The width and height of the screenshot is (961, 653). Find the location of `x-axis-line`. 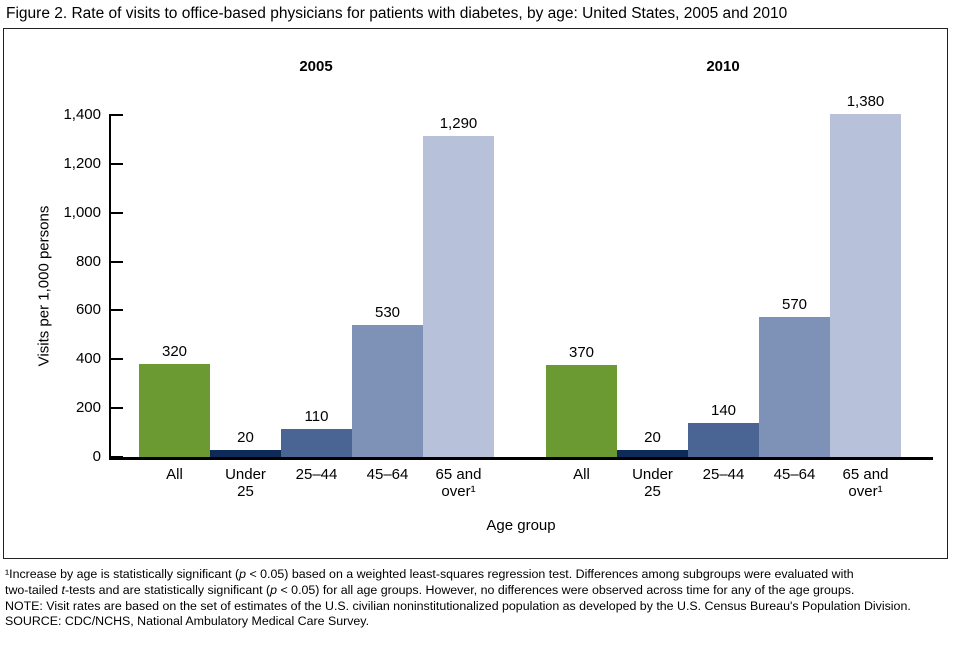

x-axis-line is located at coordinates (521, 458).